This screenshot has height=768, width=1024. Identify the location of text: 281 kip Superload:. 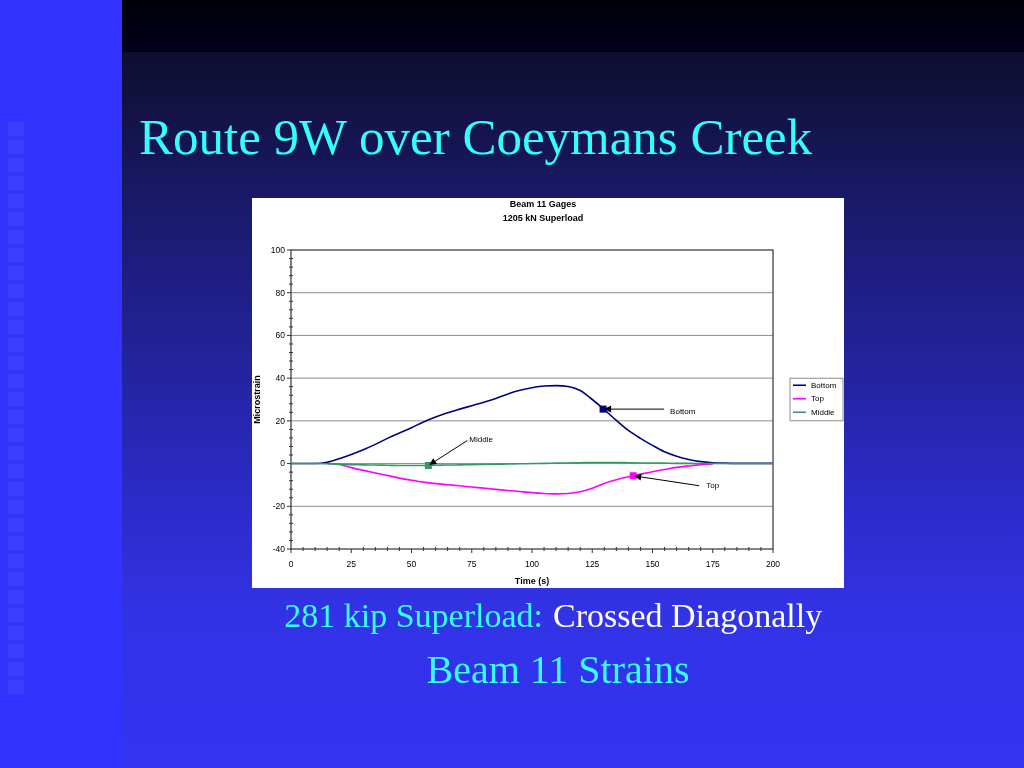
(413, 615).